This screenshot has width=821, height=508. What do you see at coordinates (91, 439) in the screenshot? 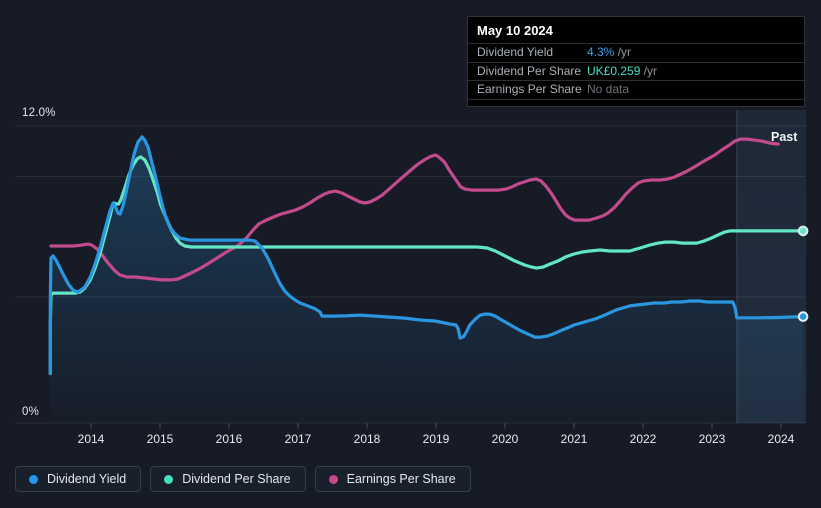
I see `x-axis-year-label: 2014` at bounding box center [91, 439].